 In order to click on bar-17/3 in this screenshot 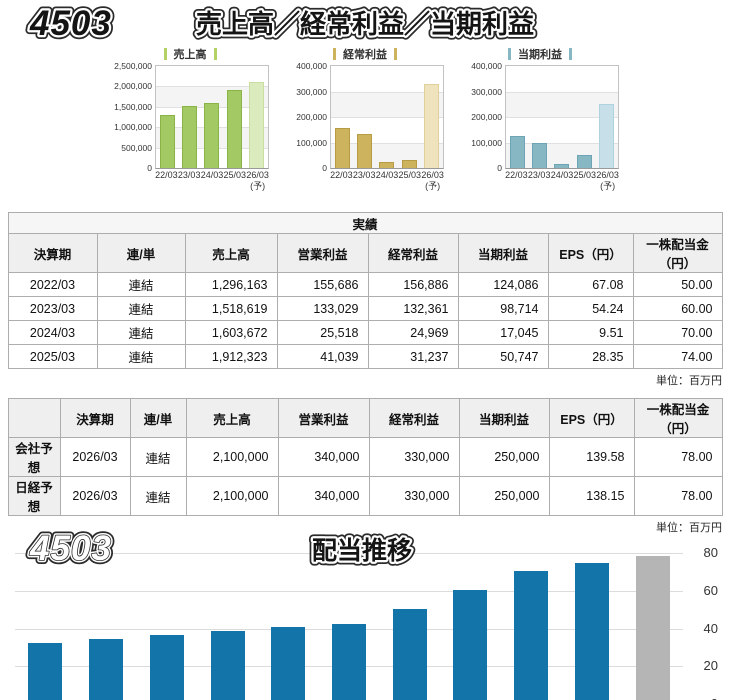, I will do `click(106, 669)`.